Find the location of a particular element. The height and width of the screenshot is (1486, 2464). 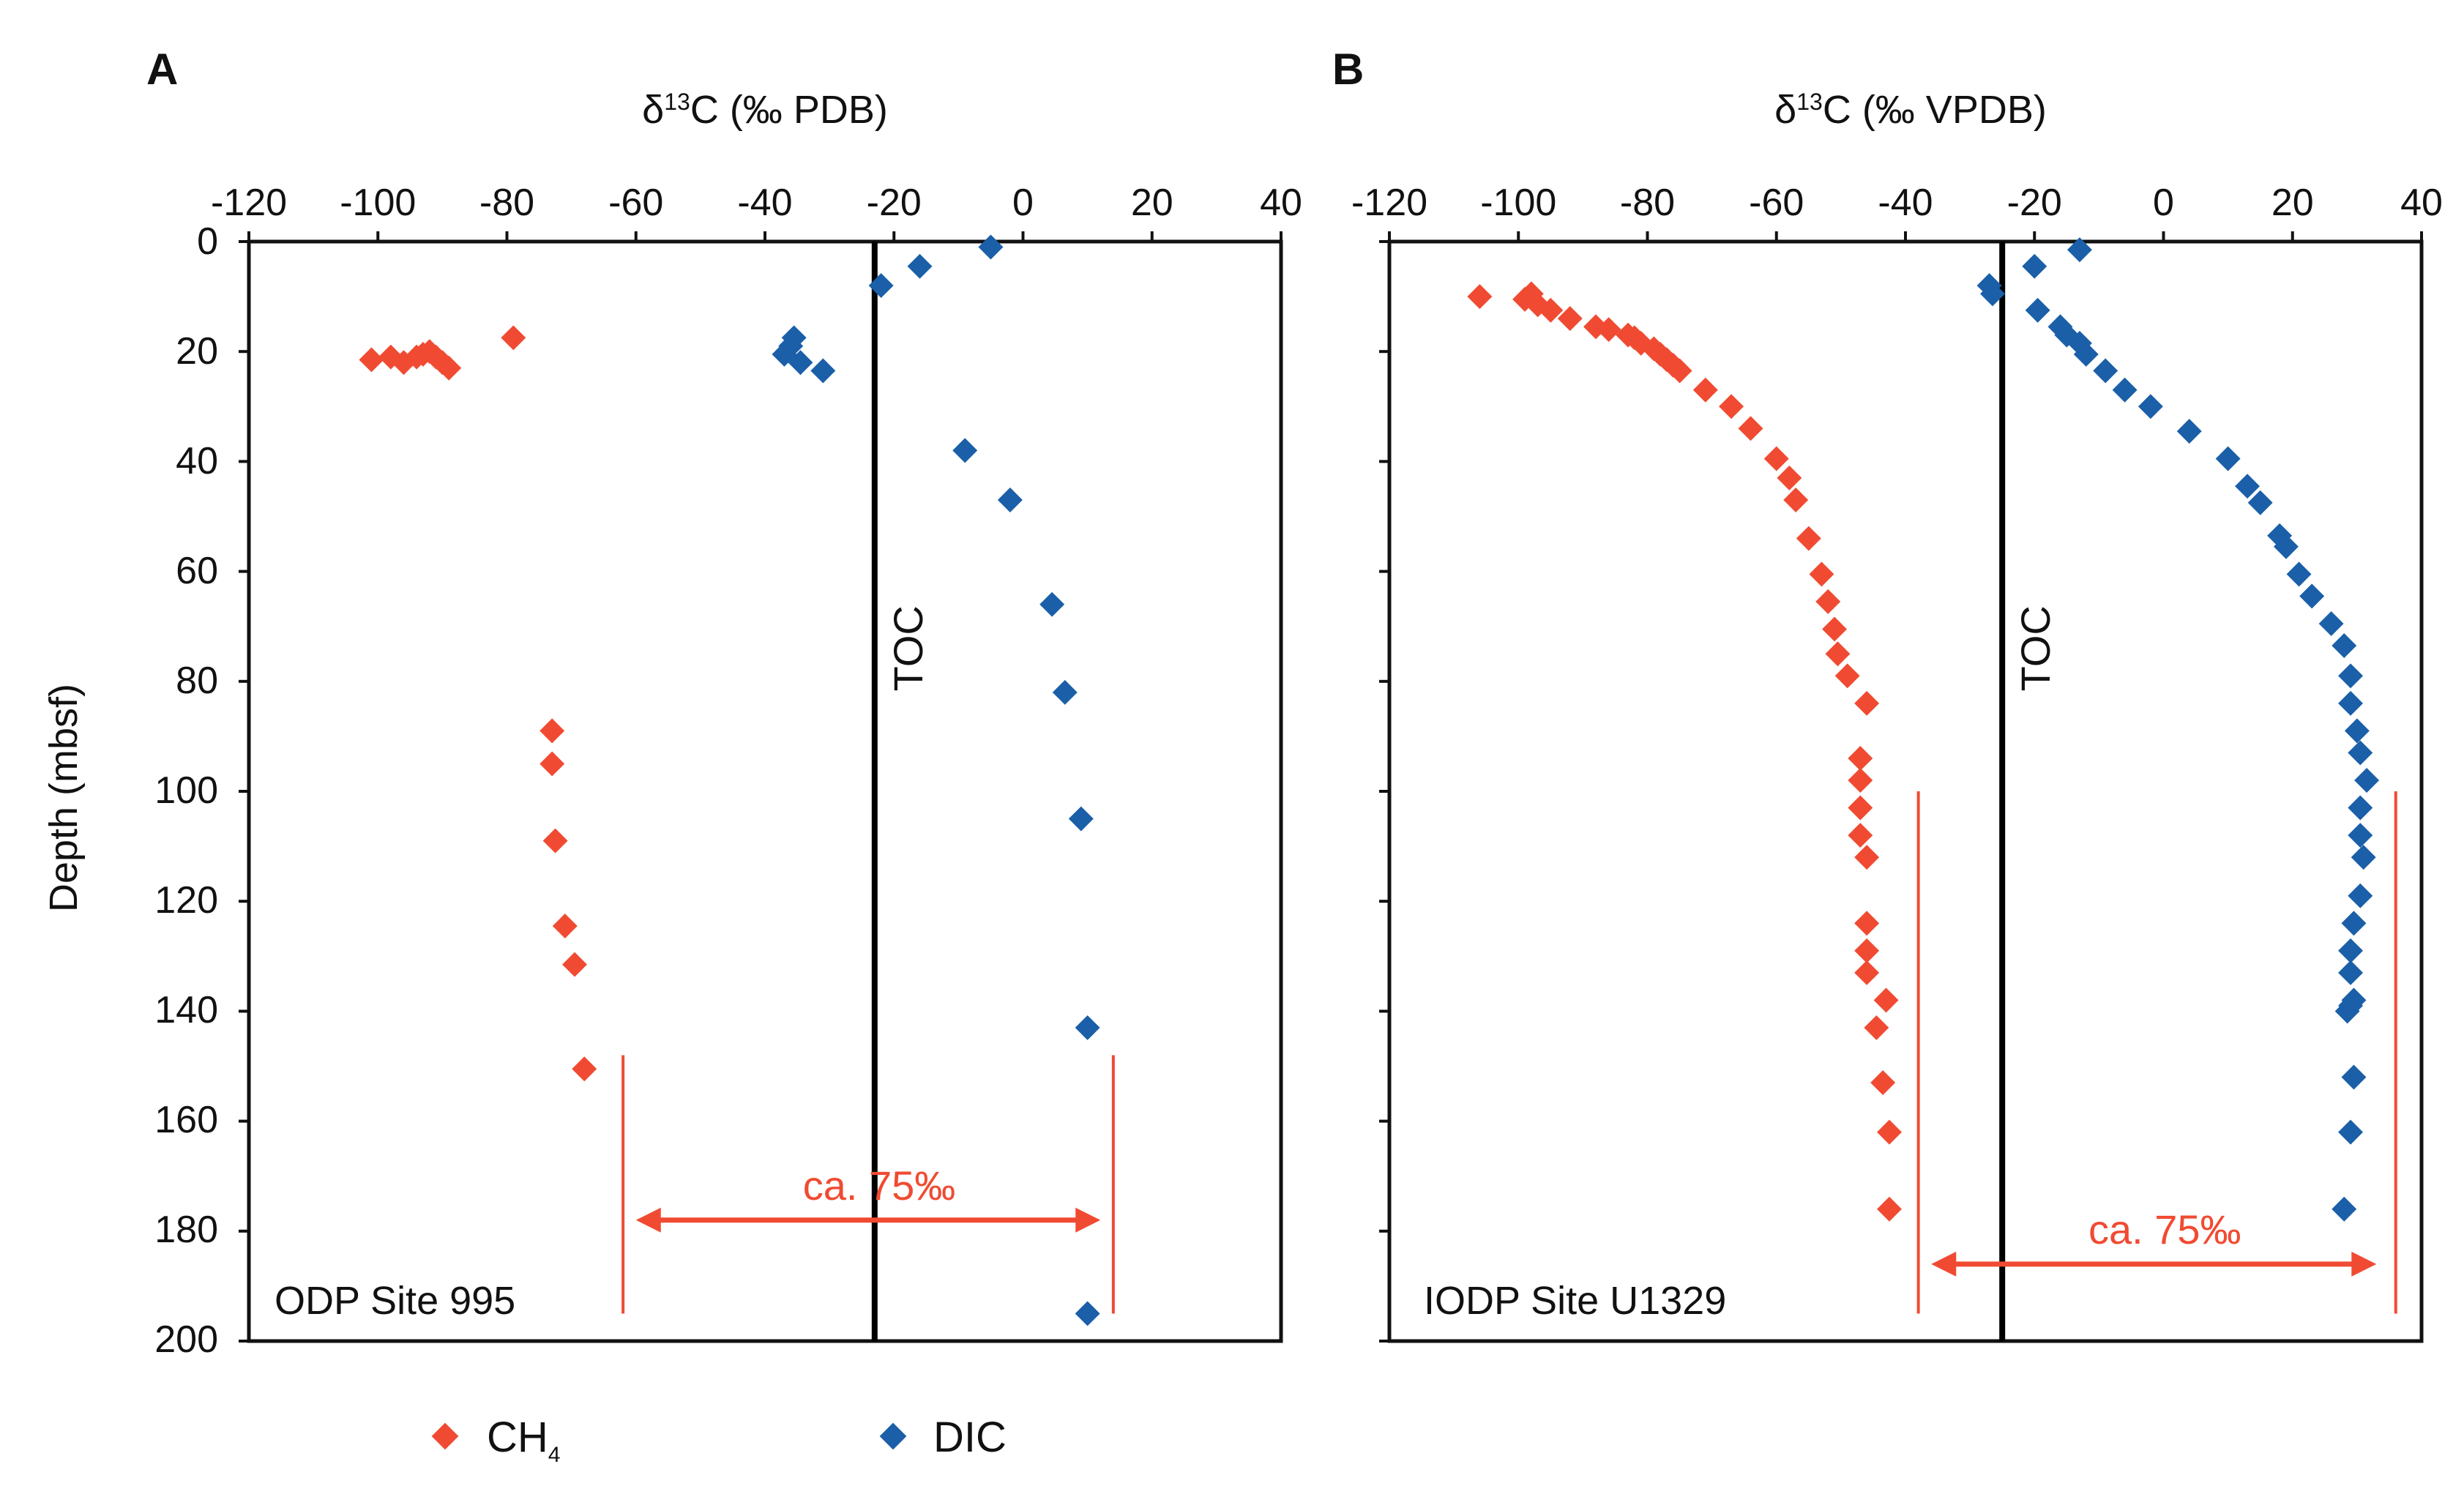

y-tick-label: 140 is located at coordinates (186, 1010).